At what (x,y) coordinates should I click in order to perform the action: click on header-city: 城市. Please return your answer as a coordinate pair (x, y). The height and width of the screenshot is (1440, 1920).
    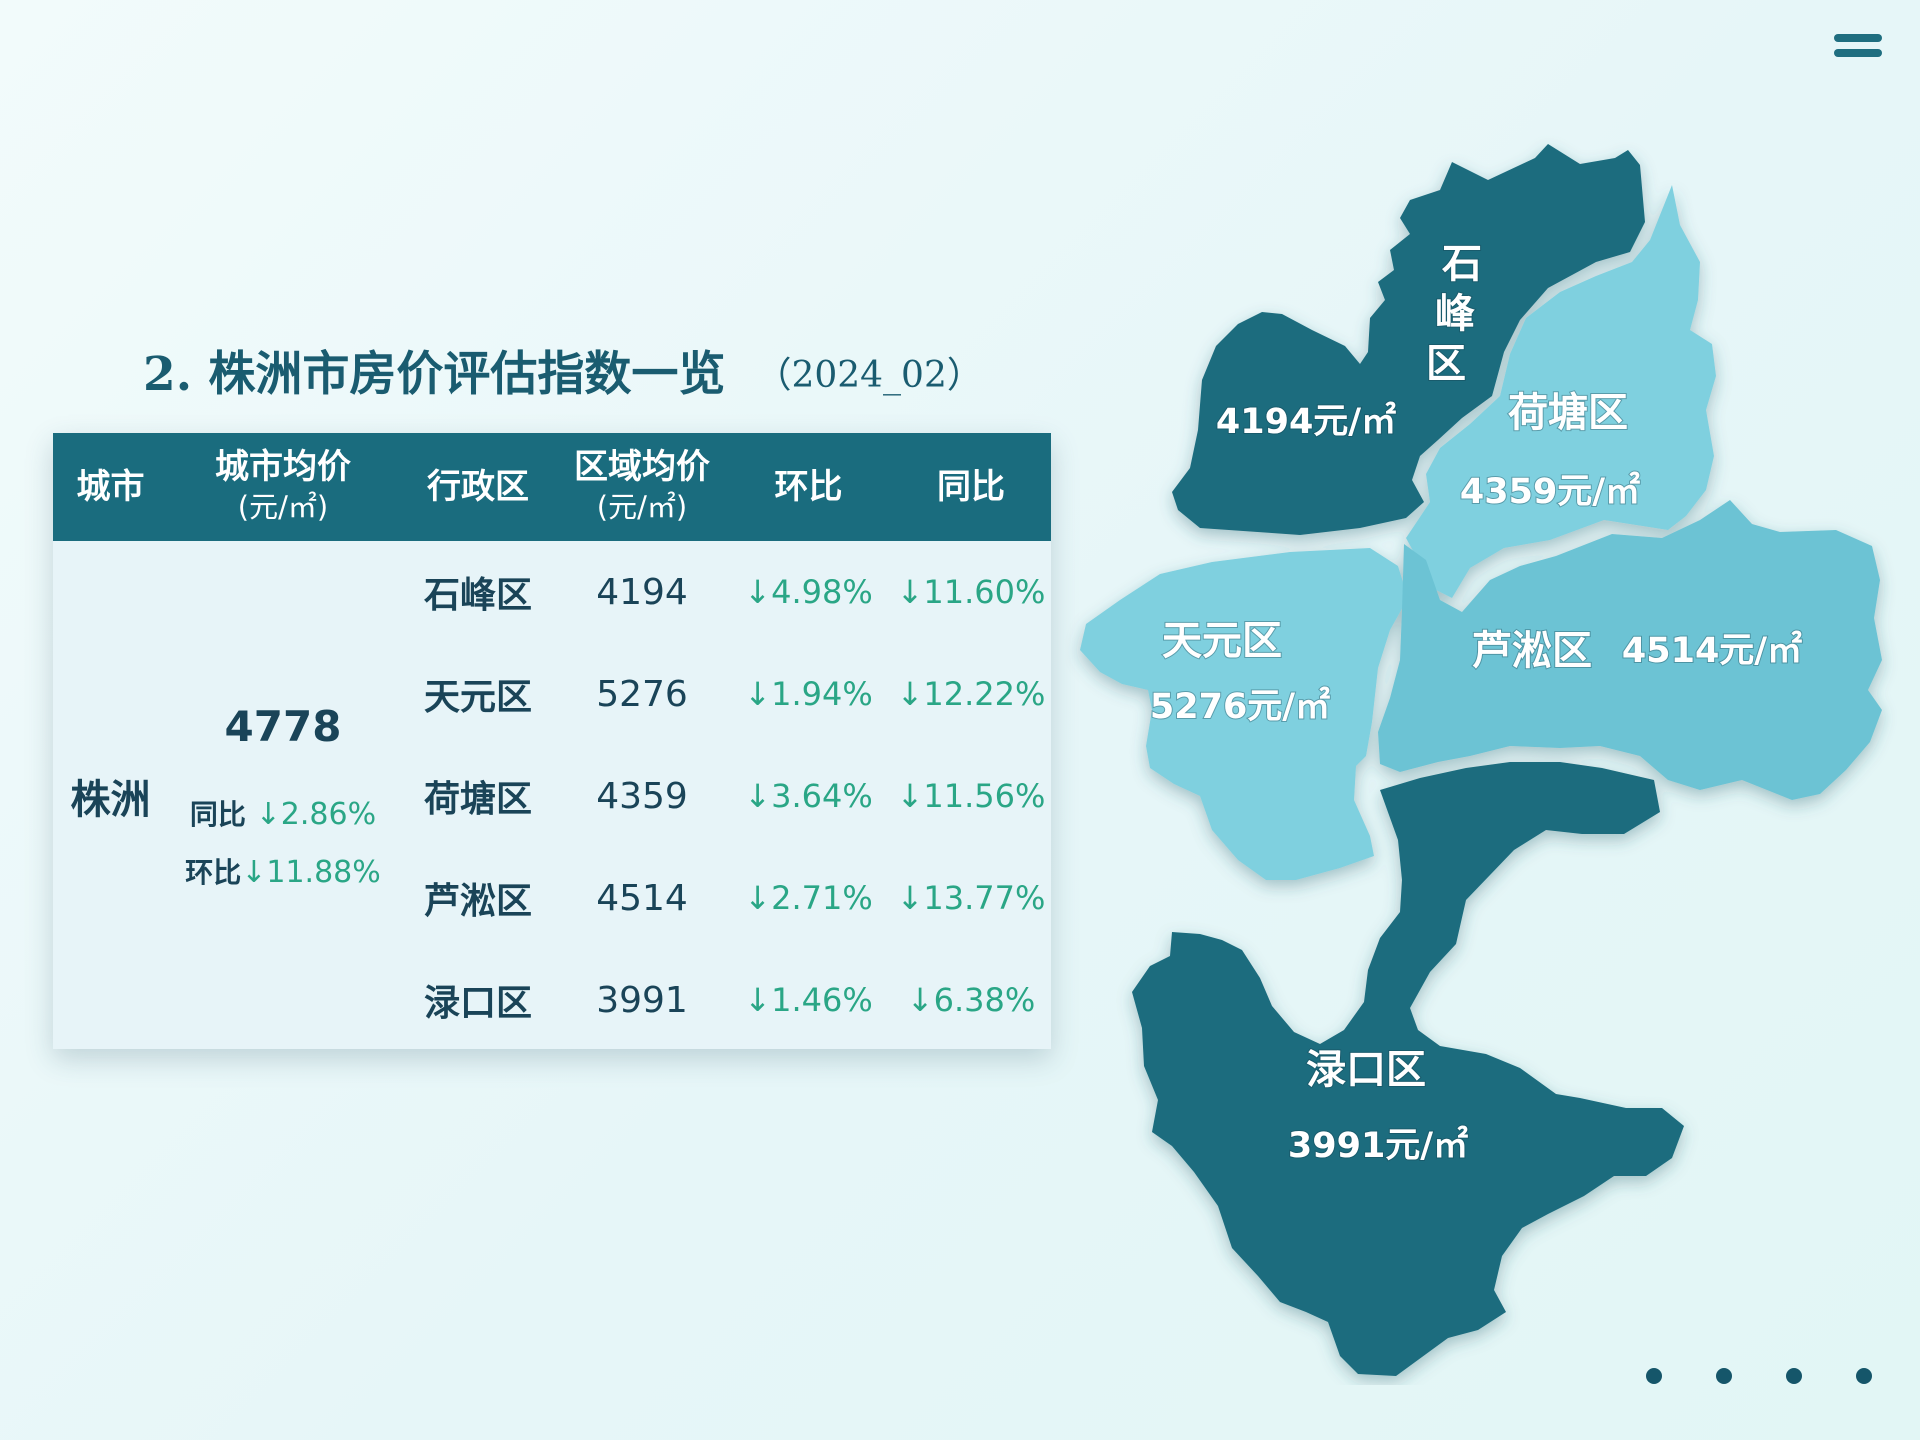
    Looking at the image, I should click on (110, 487).